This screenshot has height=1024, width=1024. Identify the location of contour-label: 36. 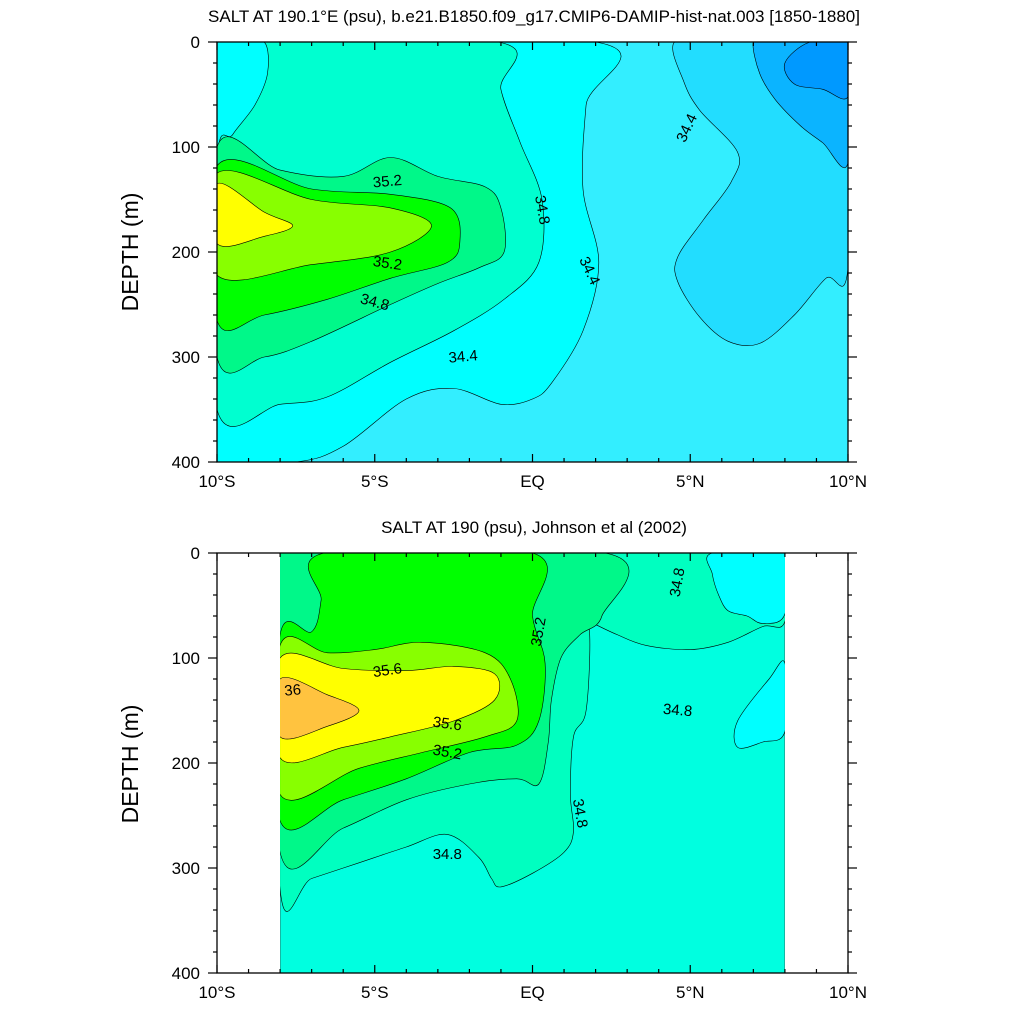
(293, 690).